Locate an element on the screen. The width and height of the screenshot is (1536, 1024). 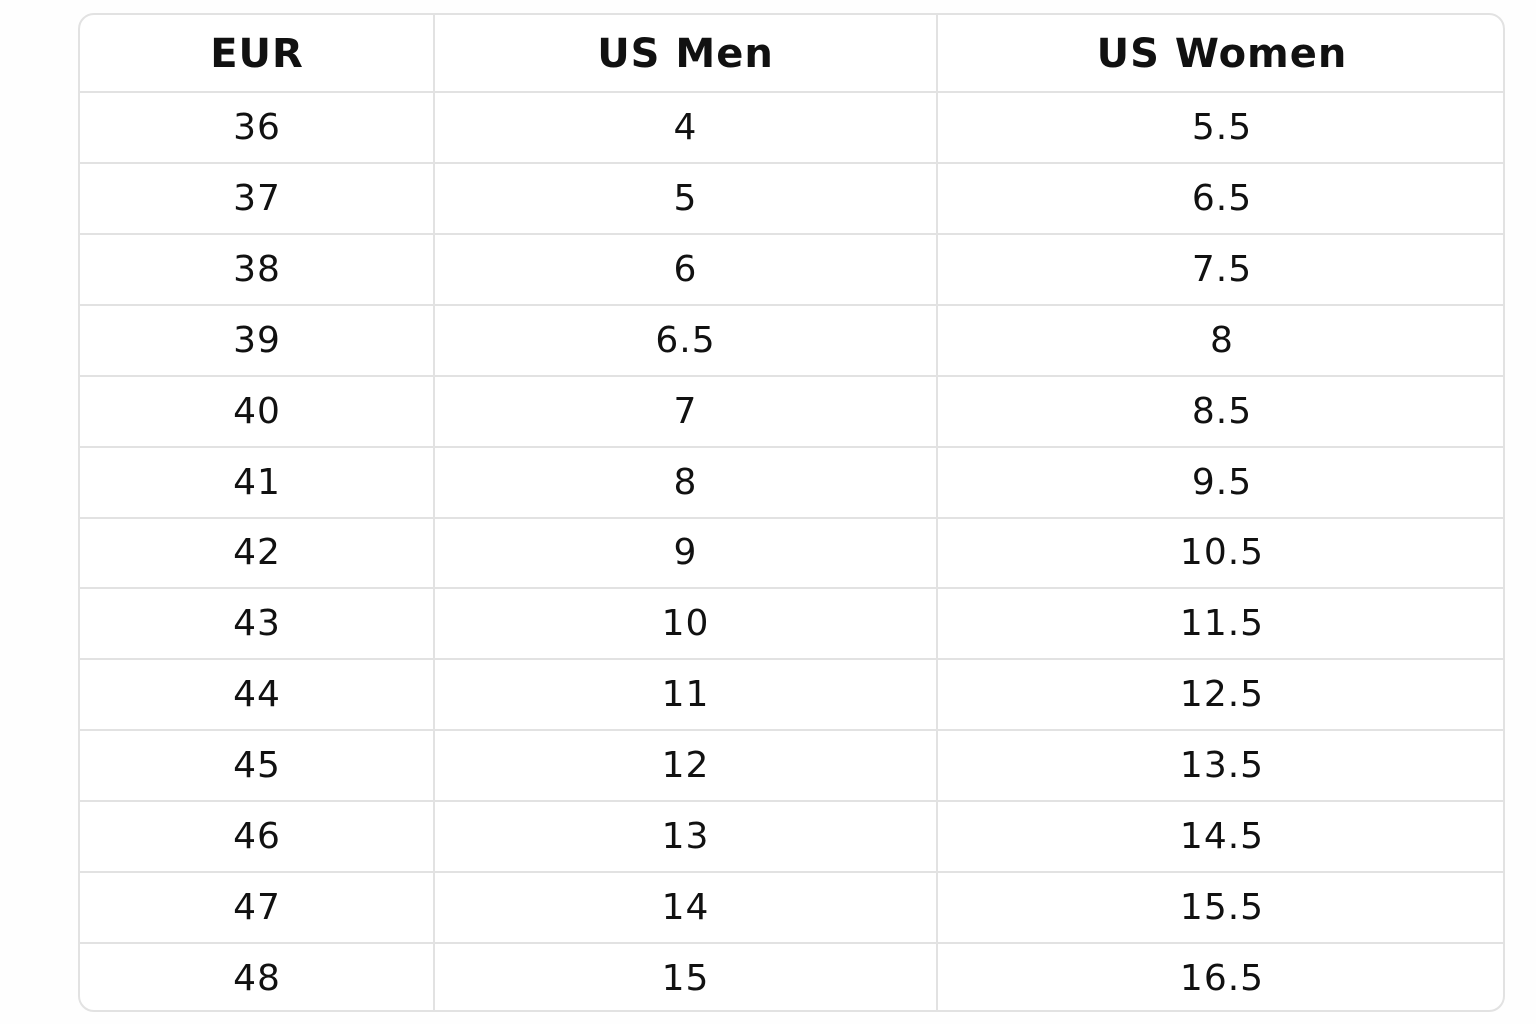
table-cell: 12 is located at coordinates (685, 766).